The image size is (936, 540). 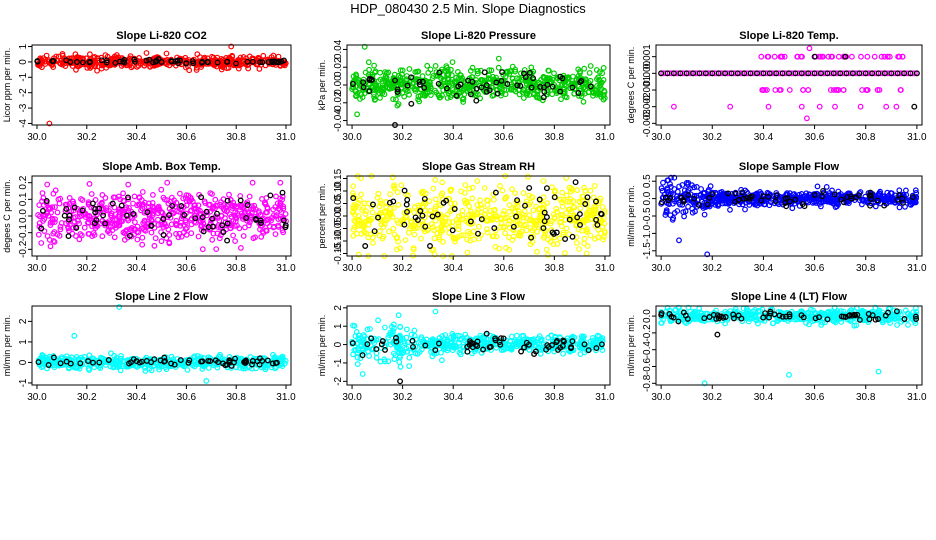 What do you see at coordinates (23, 182) in the screenshot?
I see `y-tick-label: 0.2` at bounding box center [23, 182].